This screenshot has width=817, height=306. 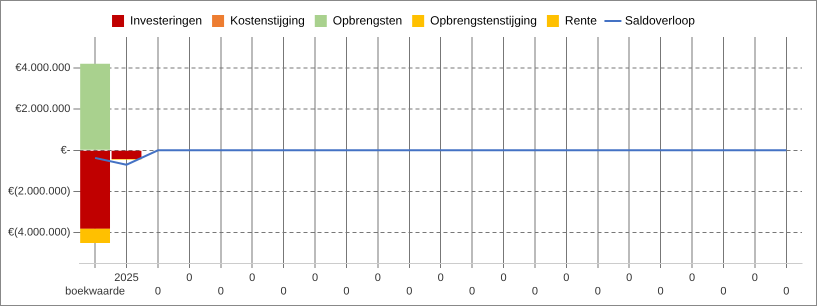 I want to click on legend-label: Investeringen, so click(x=166, y=20).